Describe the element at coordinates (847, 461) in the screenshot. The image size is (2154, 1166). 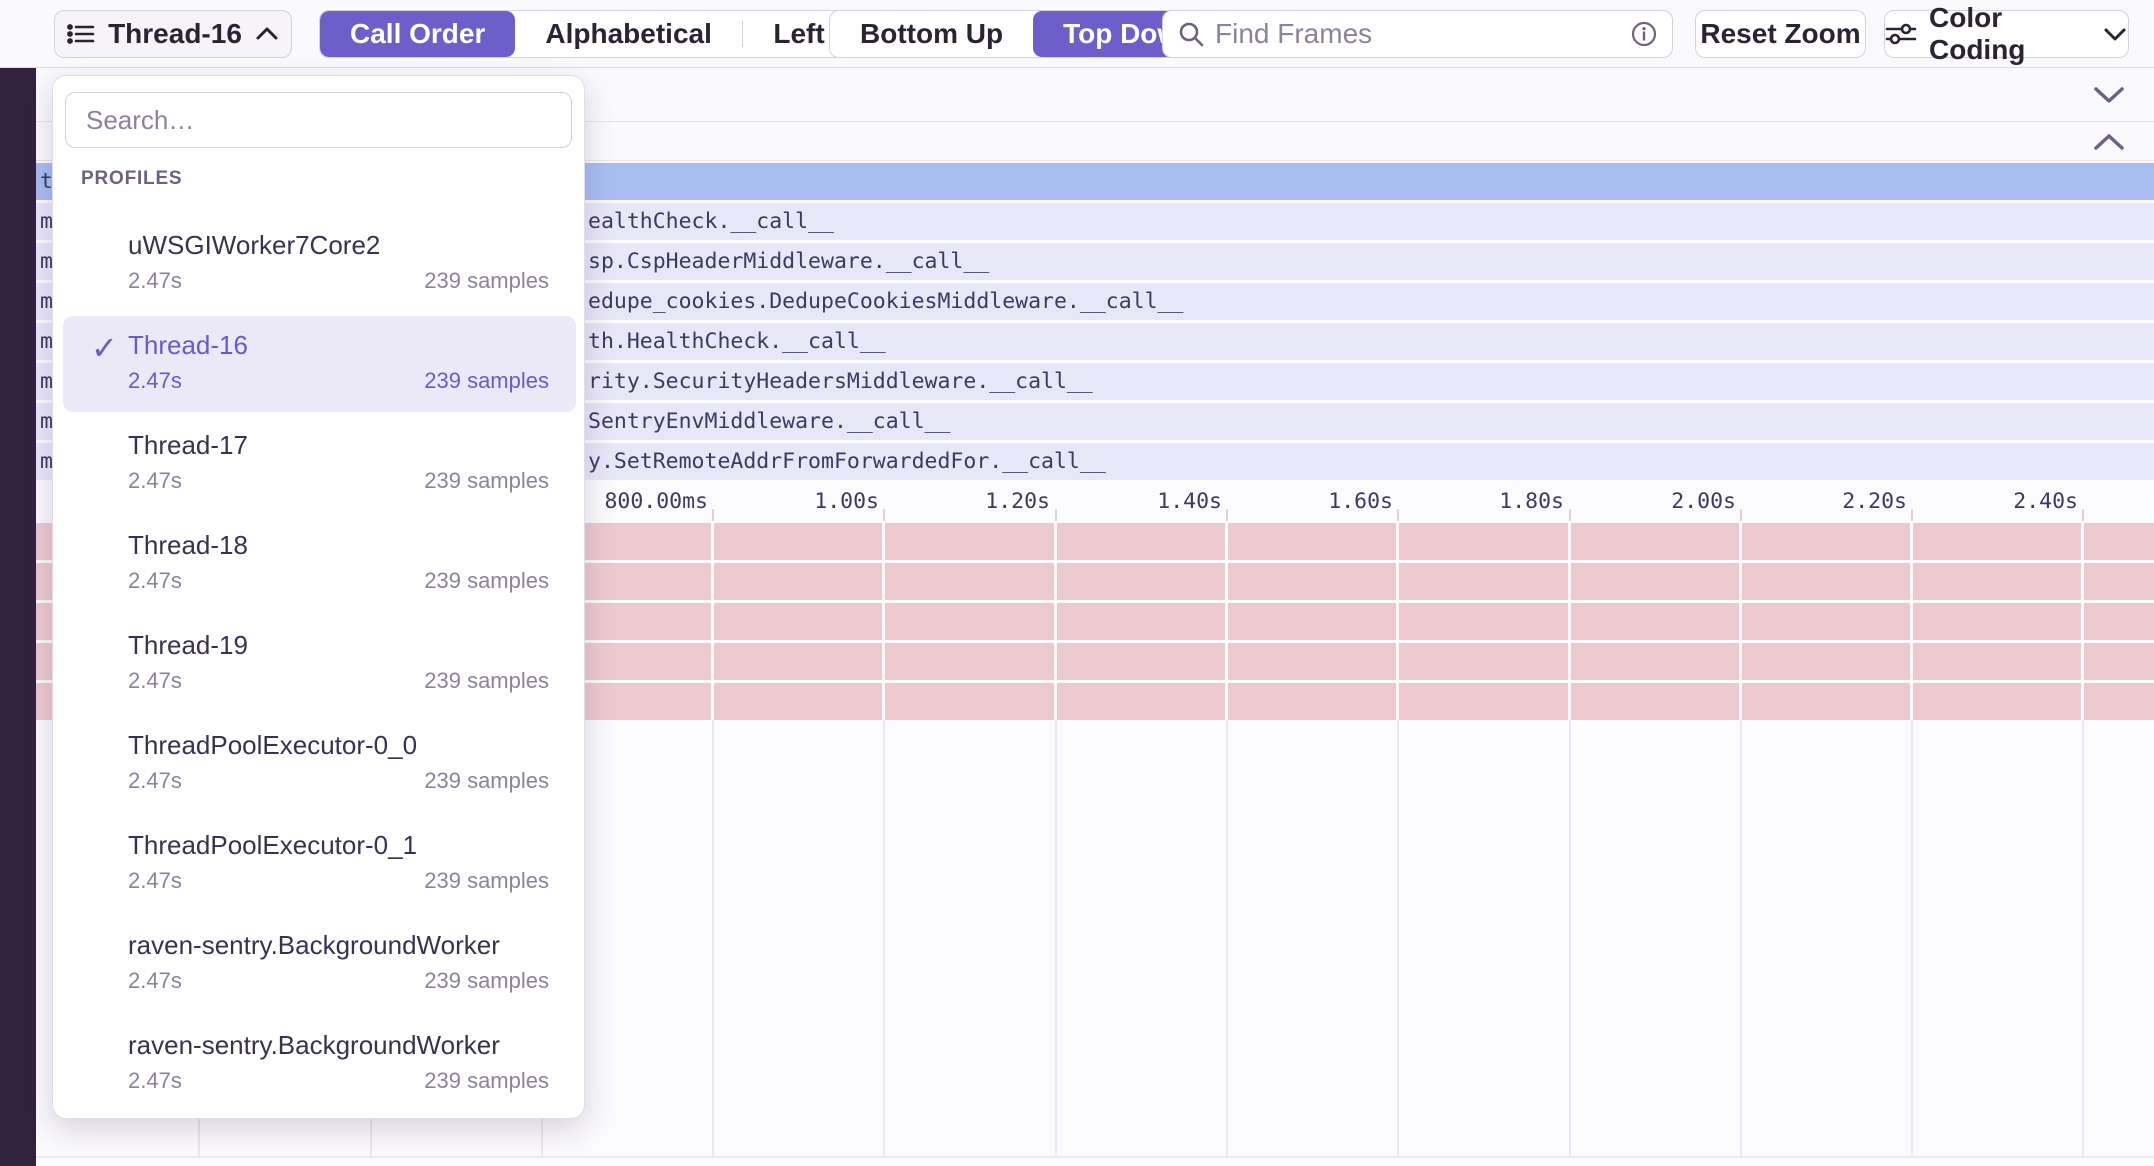
I see `frame-text: y.SetRemoteAddrFromForwardedFor.__call__` at that location.